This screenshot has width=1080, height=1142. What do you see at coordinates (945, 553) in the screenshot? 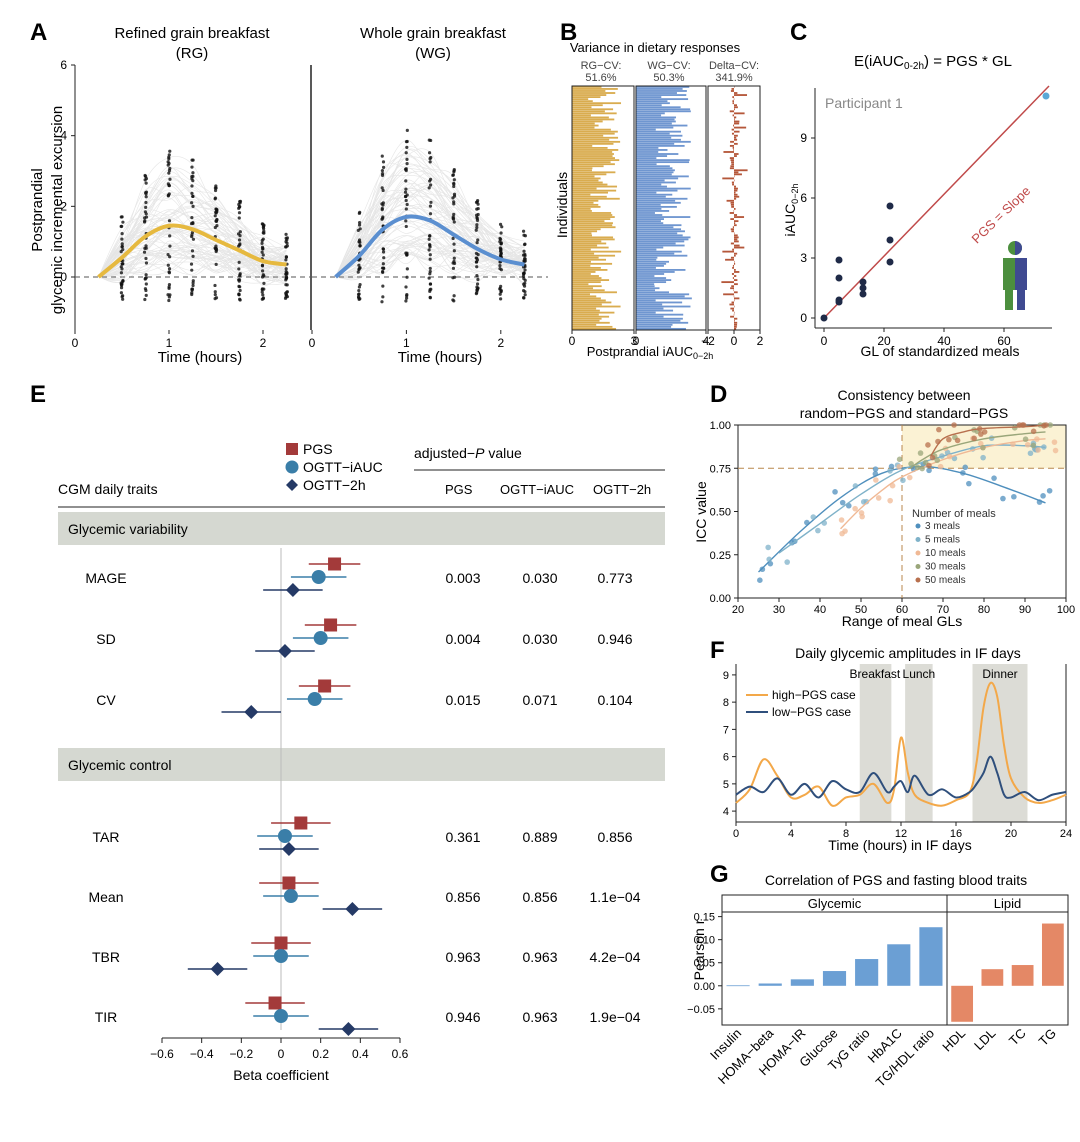
I see `panel-d-legend-label: 10 meals` at bounding box center [945, 553].